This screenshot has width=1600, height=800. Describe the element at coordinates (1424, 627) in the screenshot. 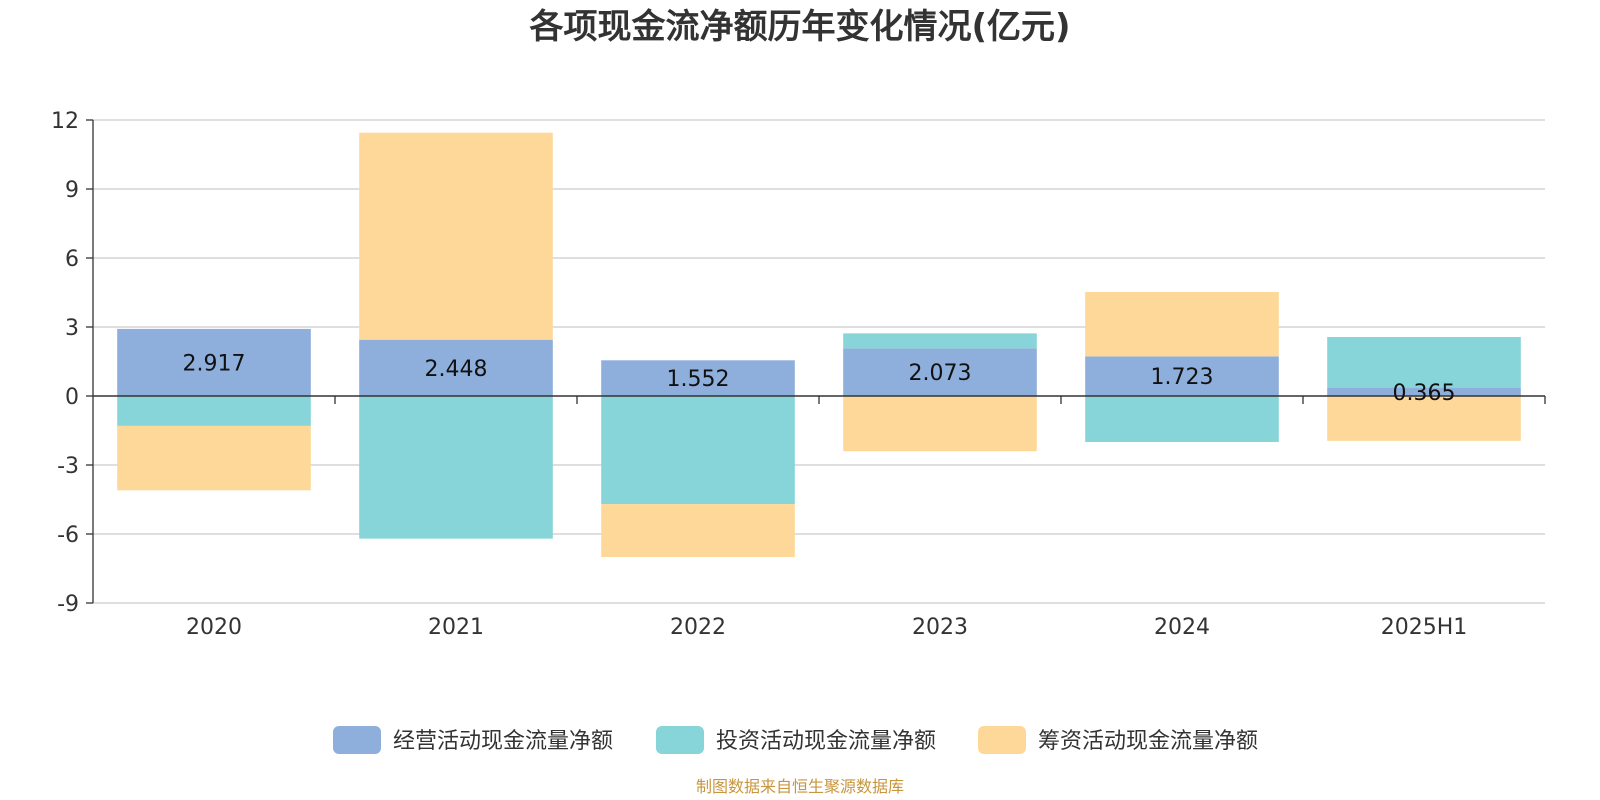

I see `x-tick-label: 2025H1` at that location.